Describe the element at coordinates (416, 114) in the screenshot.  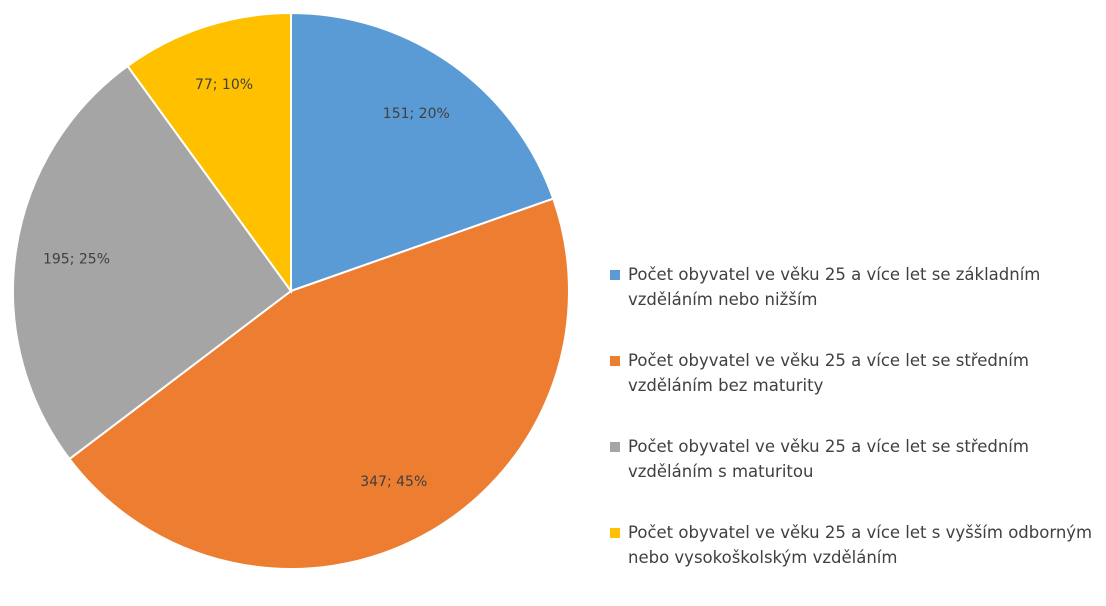
I see `data-label: 151; 20%` at that location.